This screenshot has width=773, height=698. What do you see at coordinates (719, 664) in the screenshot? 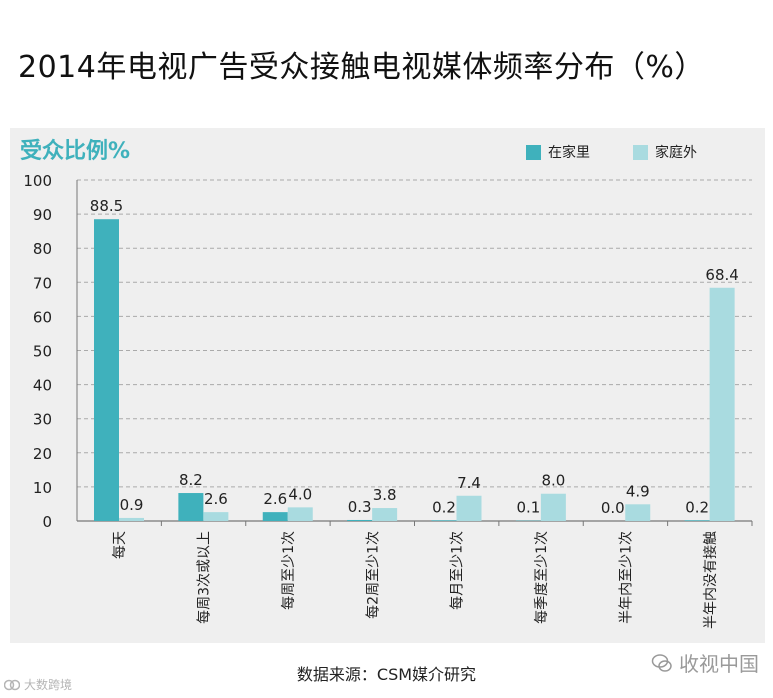
I see `watermark-right-text: 收视中国` at bounding box center [719, 664].